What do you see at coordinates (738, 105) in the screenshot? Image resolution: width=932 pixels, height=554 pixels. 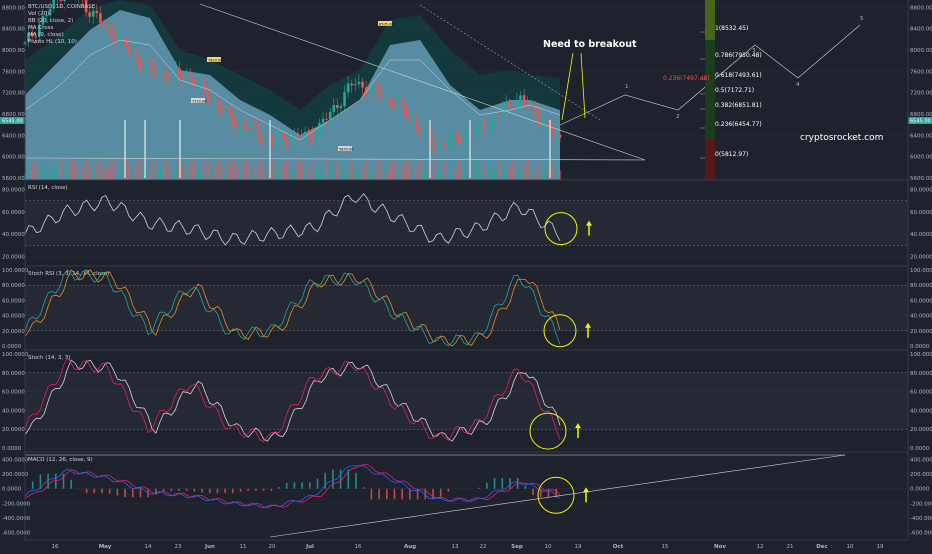 I see `fib-level-label: 0.382(6851.81)` at bounding box center [738, 105].